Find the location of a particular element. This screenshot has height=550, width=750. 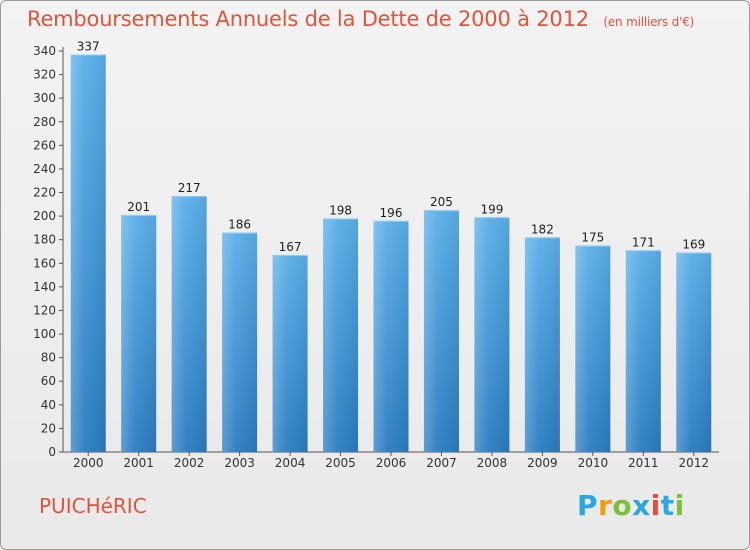

y-tick-label: 20 is located at coordinates (48, 428).